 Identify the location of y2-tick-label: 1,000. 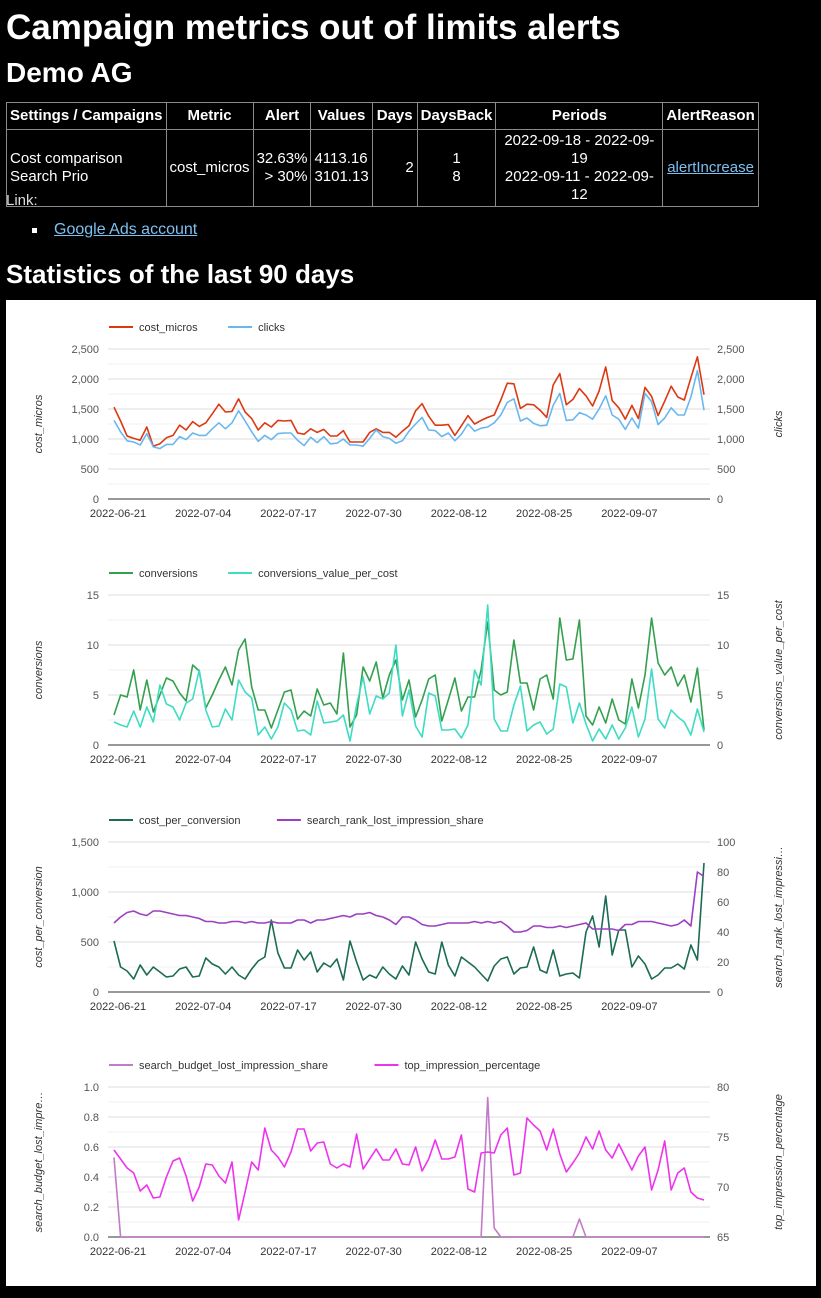
(731, 440).